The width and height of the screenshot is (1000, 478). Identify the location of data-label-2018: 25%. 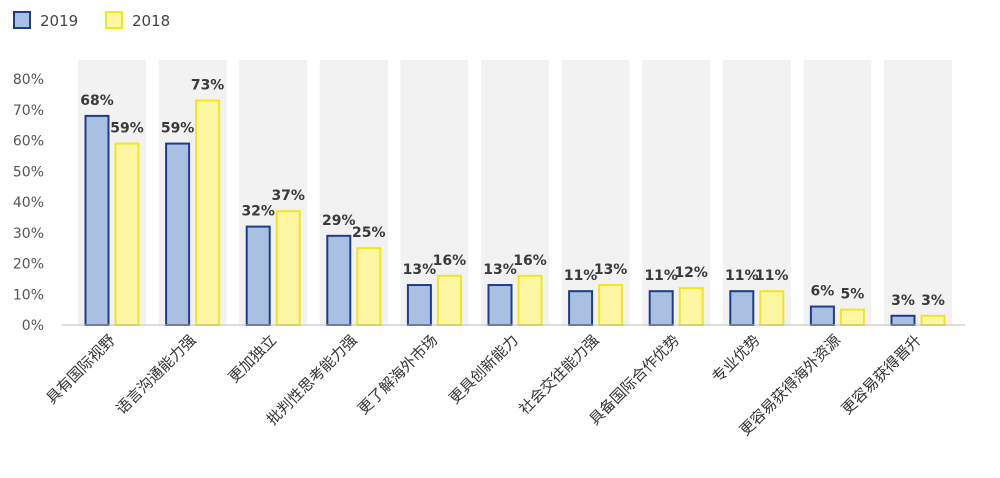
(369, 233).